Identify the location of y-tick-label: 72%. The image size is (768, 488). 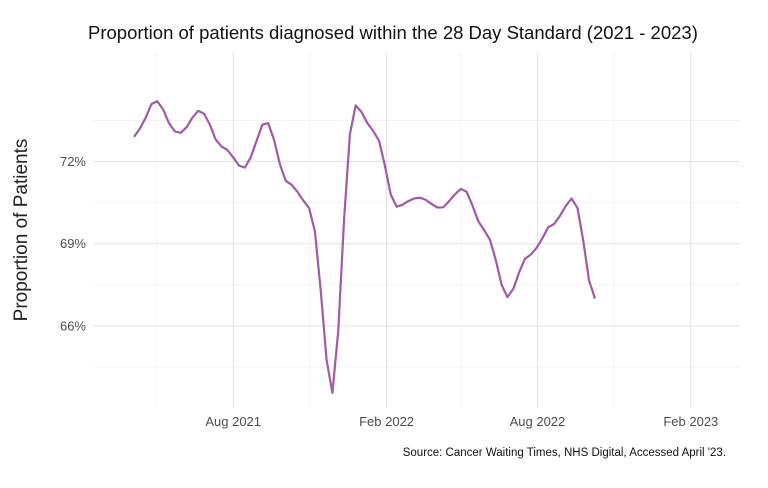
(73, 161).